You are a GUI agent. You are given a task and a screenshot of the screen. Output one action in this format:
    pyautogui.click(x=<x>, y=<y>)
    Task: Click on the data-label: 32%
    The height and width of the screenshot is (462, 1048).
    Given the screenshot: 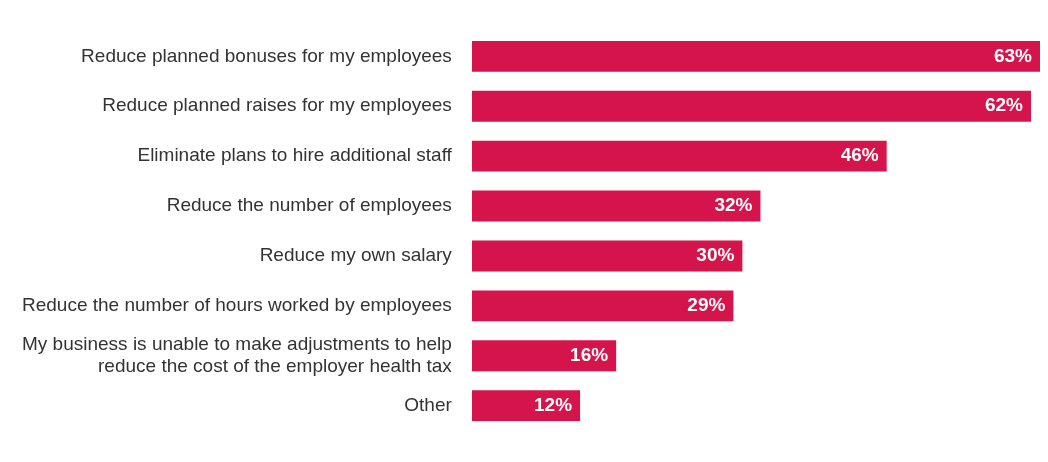 What is the action you would take?
    pyautogui.click(x=733, y=205)
    